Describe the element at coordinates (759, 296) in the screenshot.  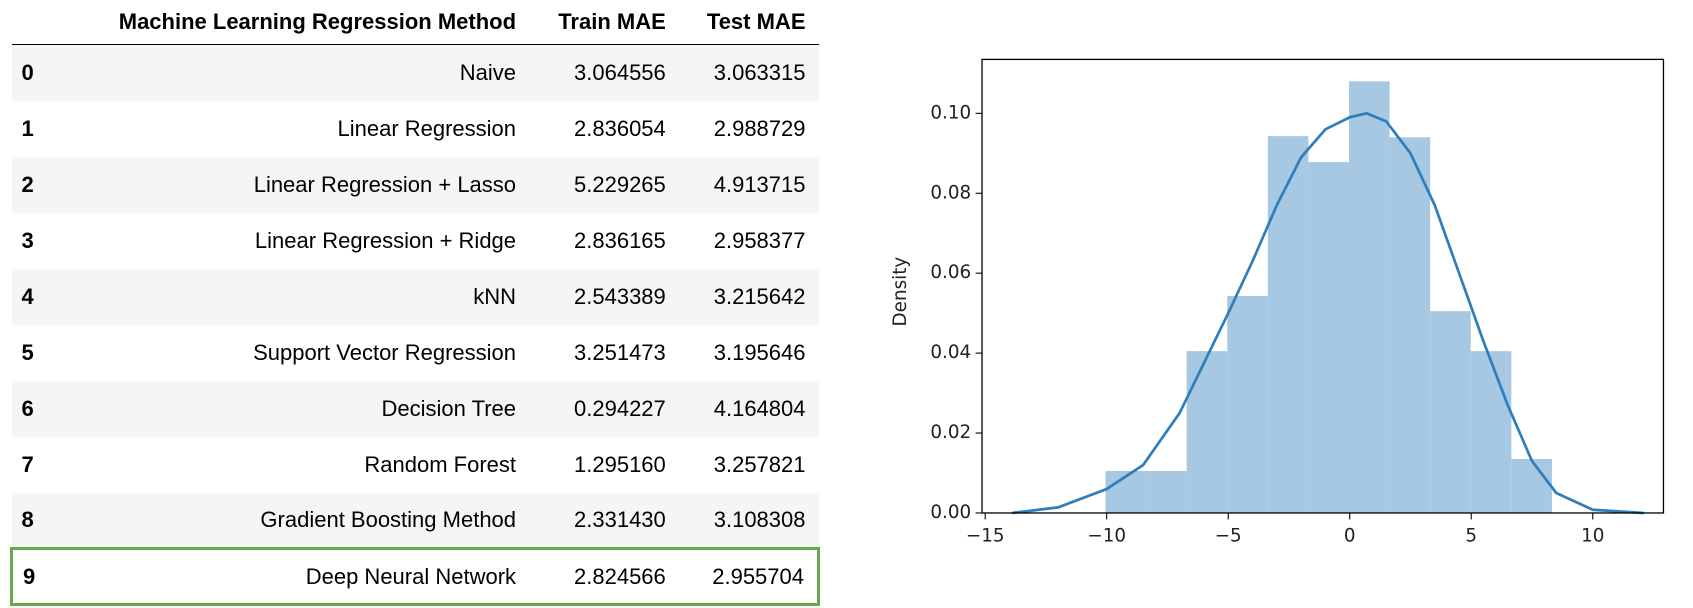
I see `table-cell: 3.215642` at that location.